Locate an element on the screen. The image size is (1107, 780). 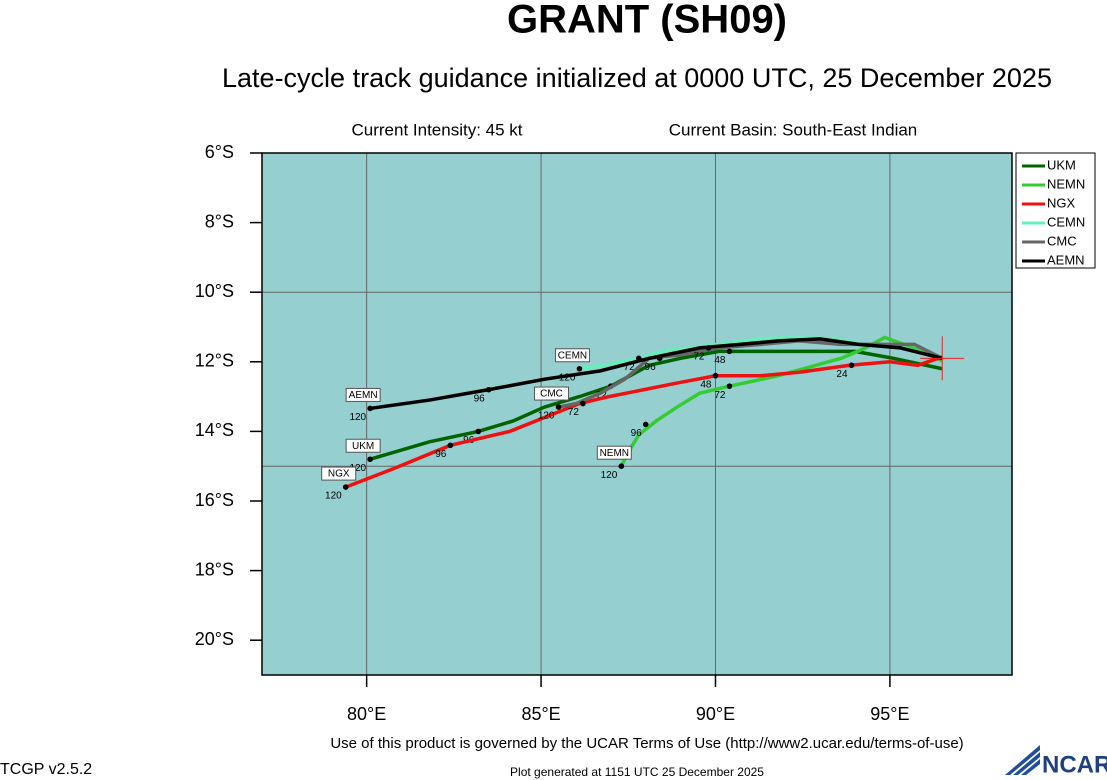
track-label: UKM is located at coordinates (363, 446).